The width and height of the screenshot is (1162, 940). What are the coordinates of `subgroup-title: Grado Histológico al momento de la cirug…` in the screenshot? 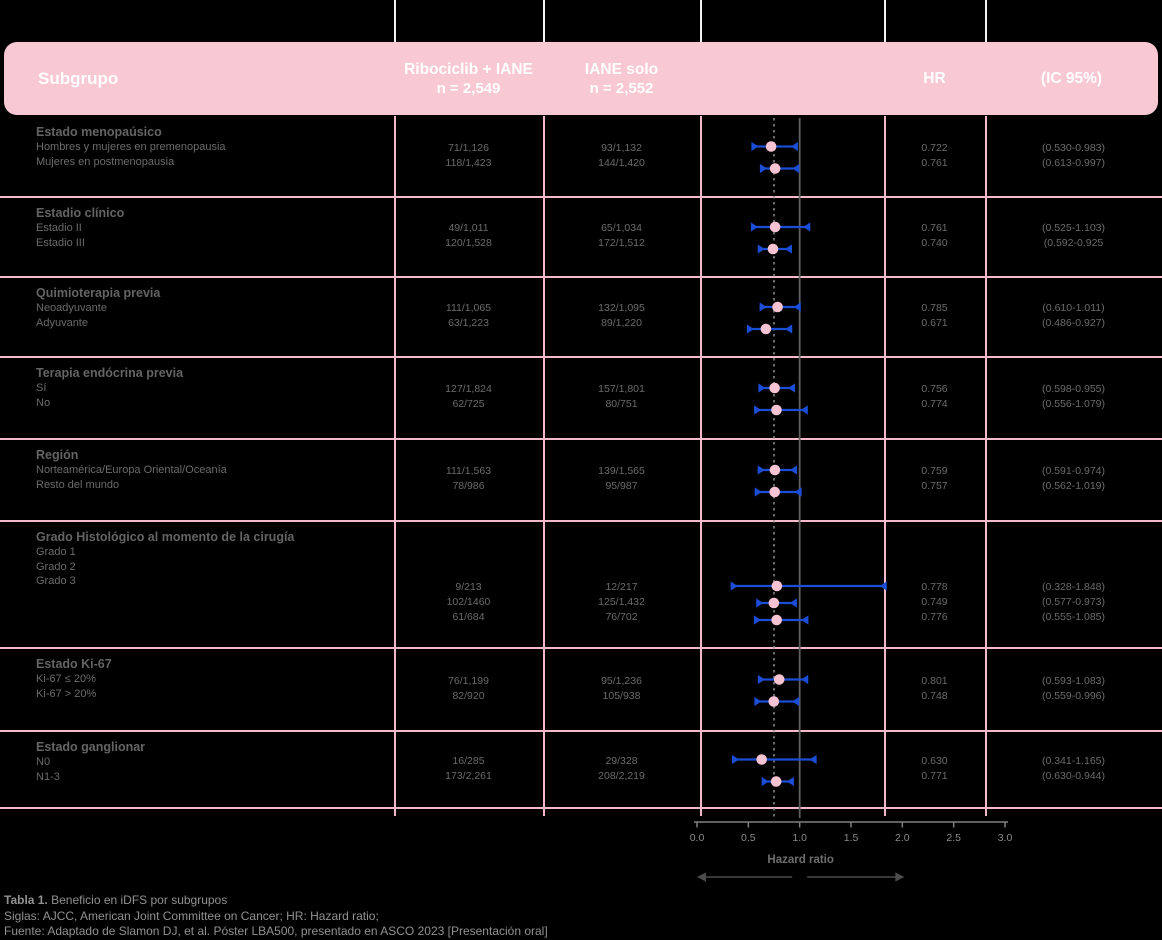 It's located at (165, 537).